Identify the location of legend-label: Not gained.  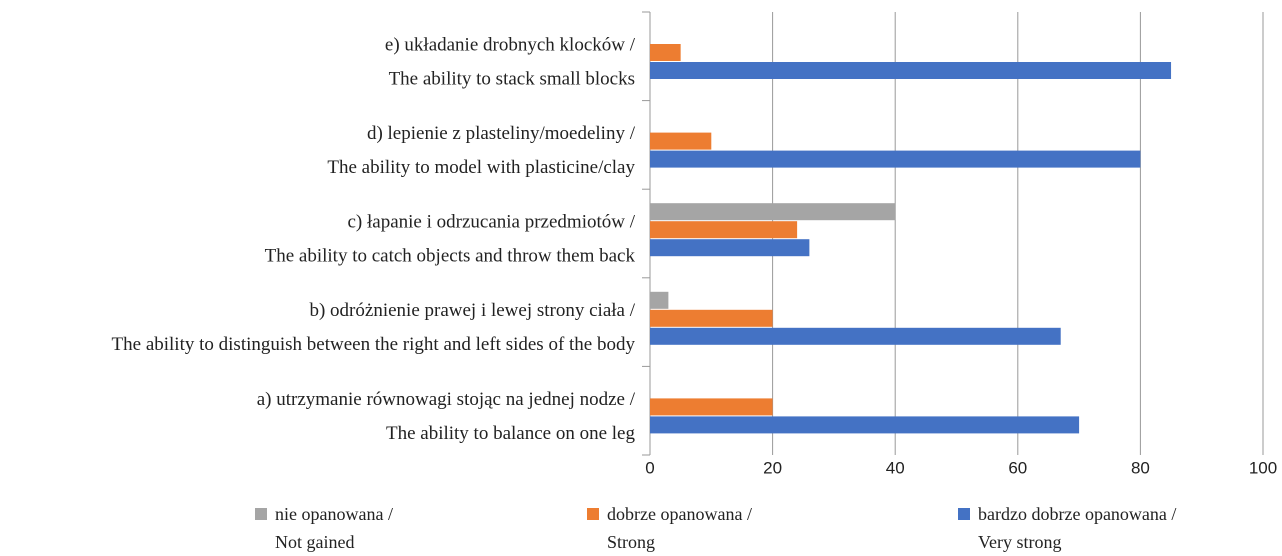
(314, 542).